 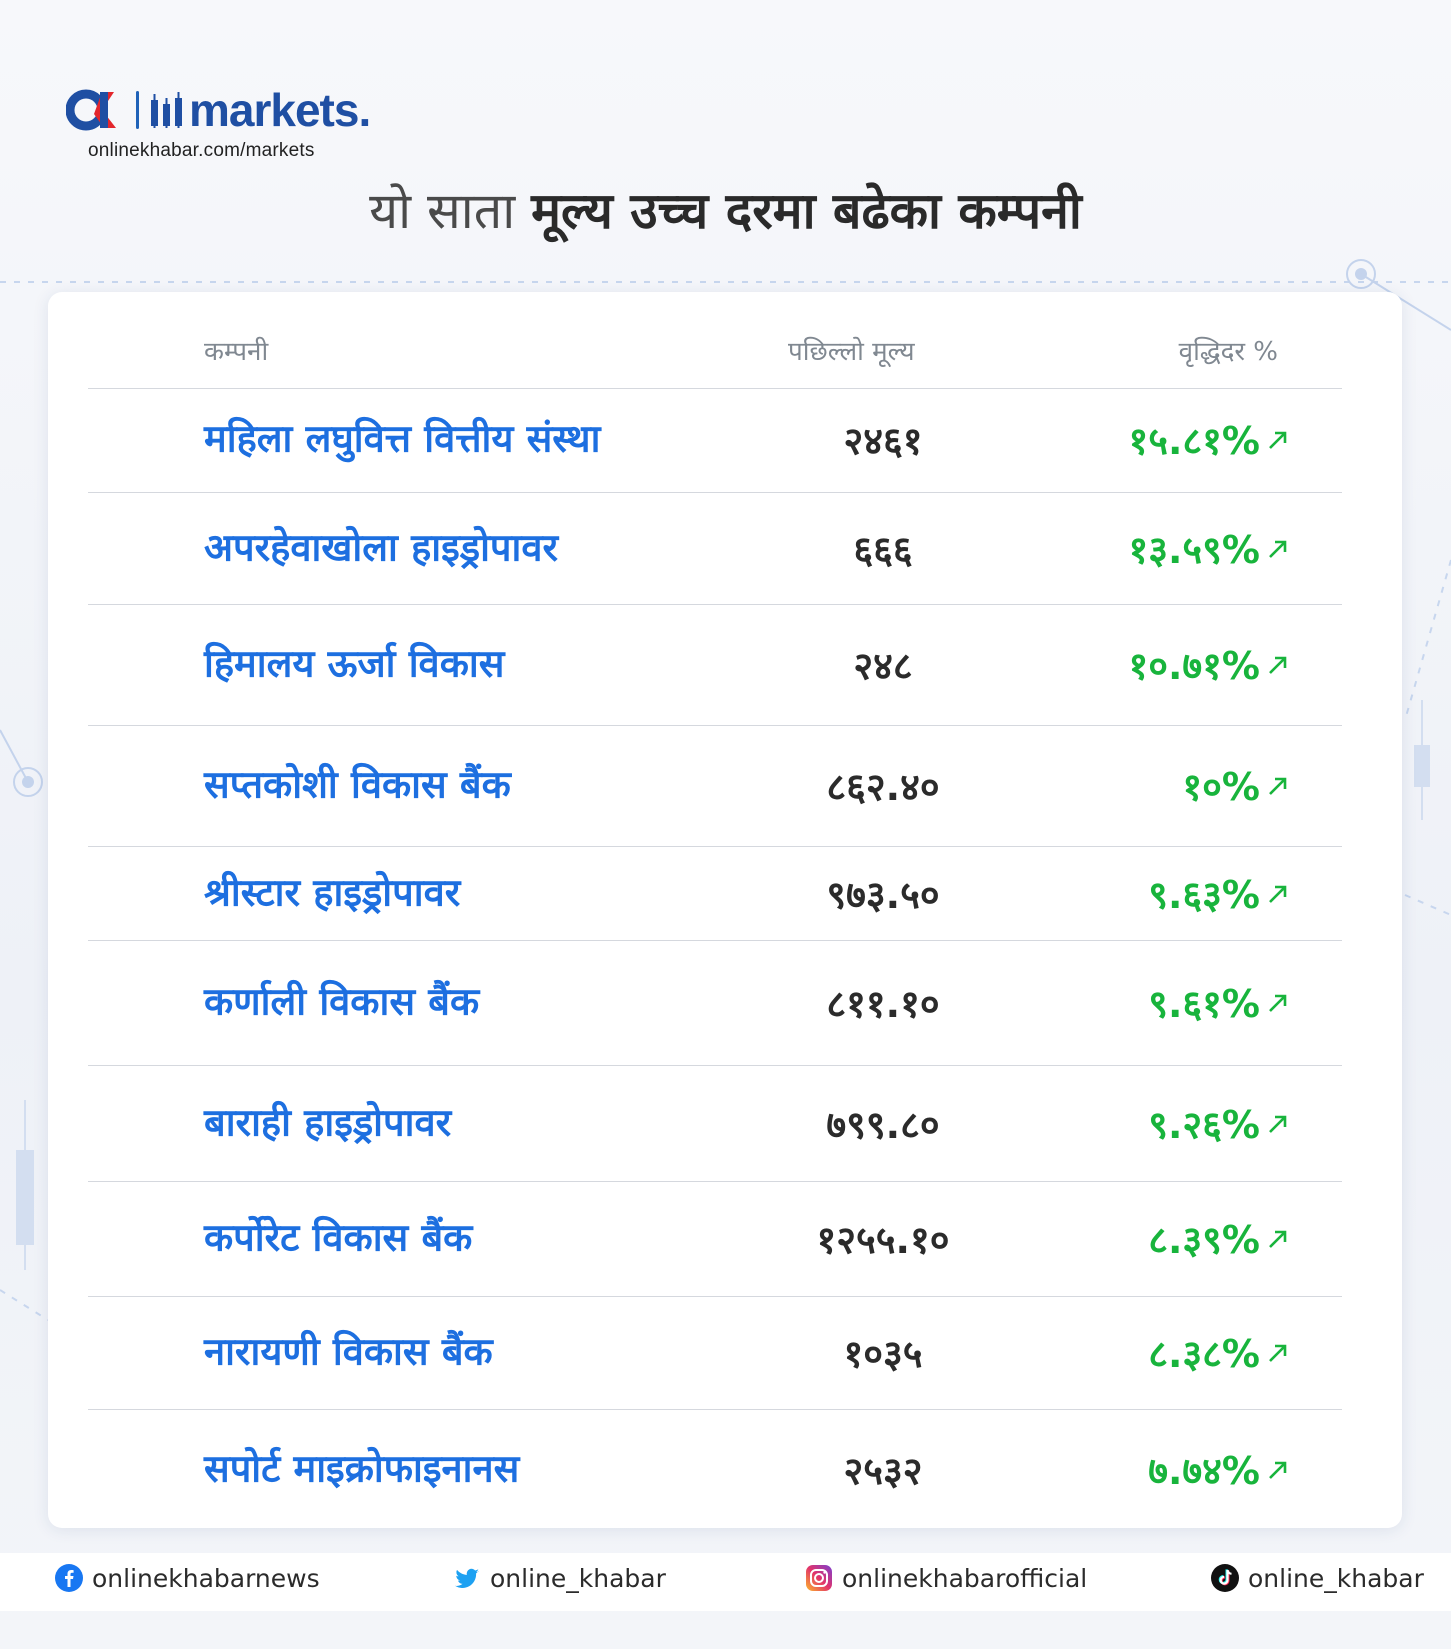 What do you see at coordinates (338, 1237) in the screenshot?
I see `company-name: कर्पोरेट विकास बैंक` at bounding box center [338, 1237].